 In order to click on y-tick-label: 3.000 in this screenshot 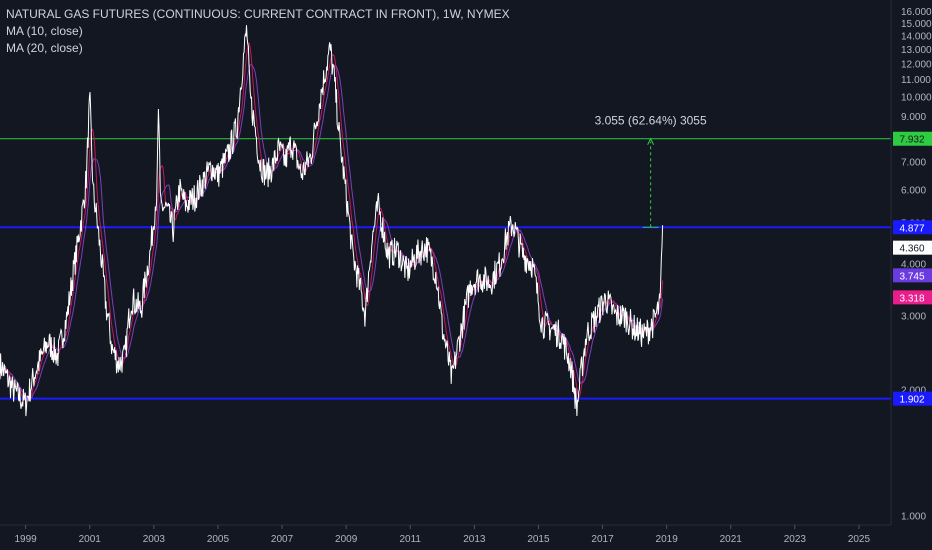, I will do `click(913, 317)`.